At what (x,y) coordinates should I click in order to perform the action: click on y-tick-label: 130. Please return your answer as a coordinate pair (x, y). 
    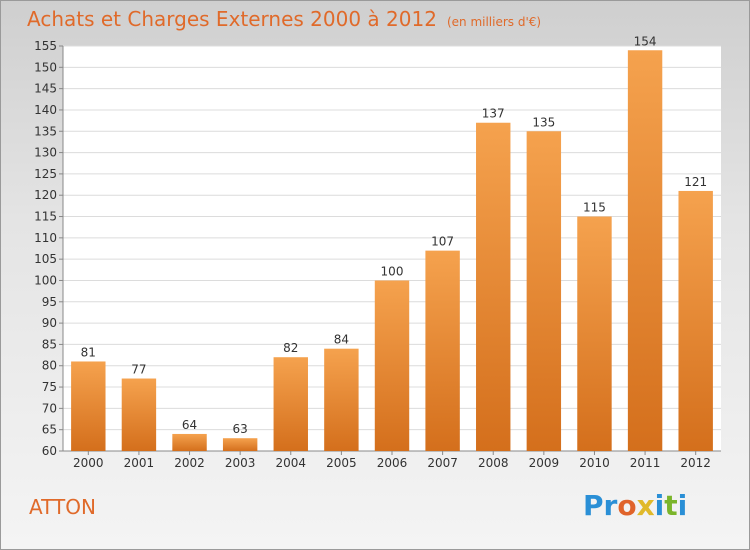
    Looking at the image, I should click on (45, 153).